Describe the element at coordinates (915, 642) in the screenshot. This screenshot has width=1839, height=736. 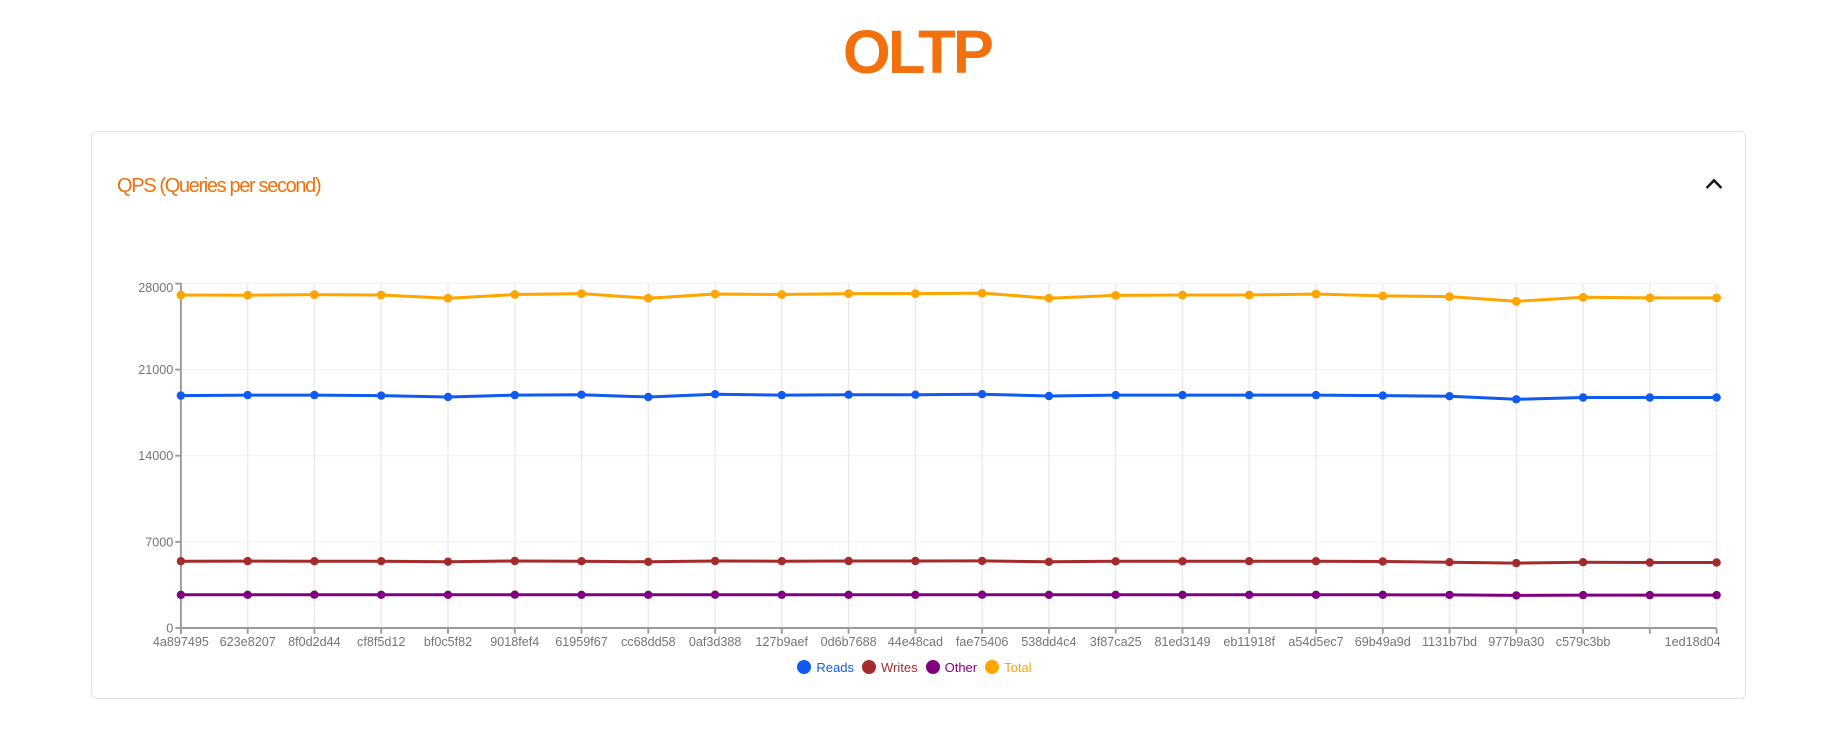
I see `svg-text: 44e48cad` at that location.